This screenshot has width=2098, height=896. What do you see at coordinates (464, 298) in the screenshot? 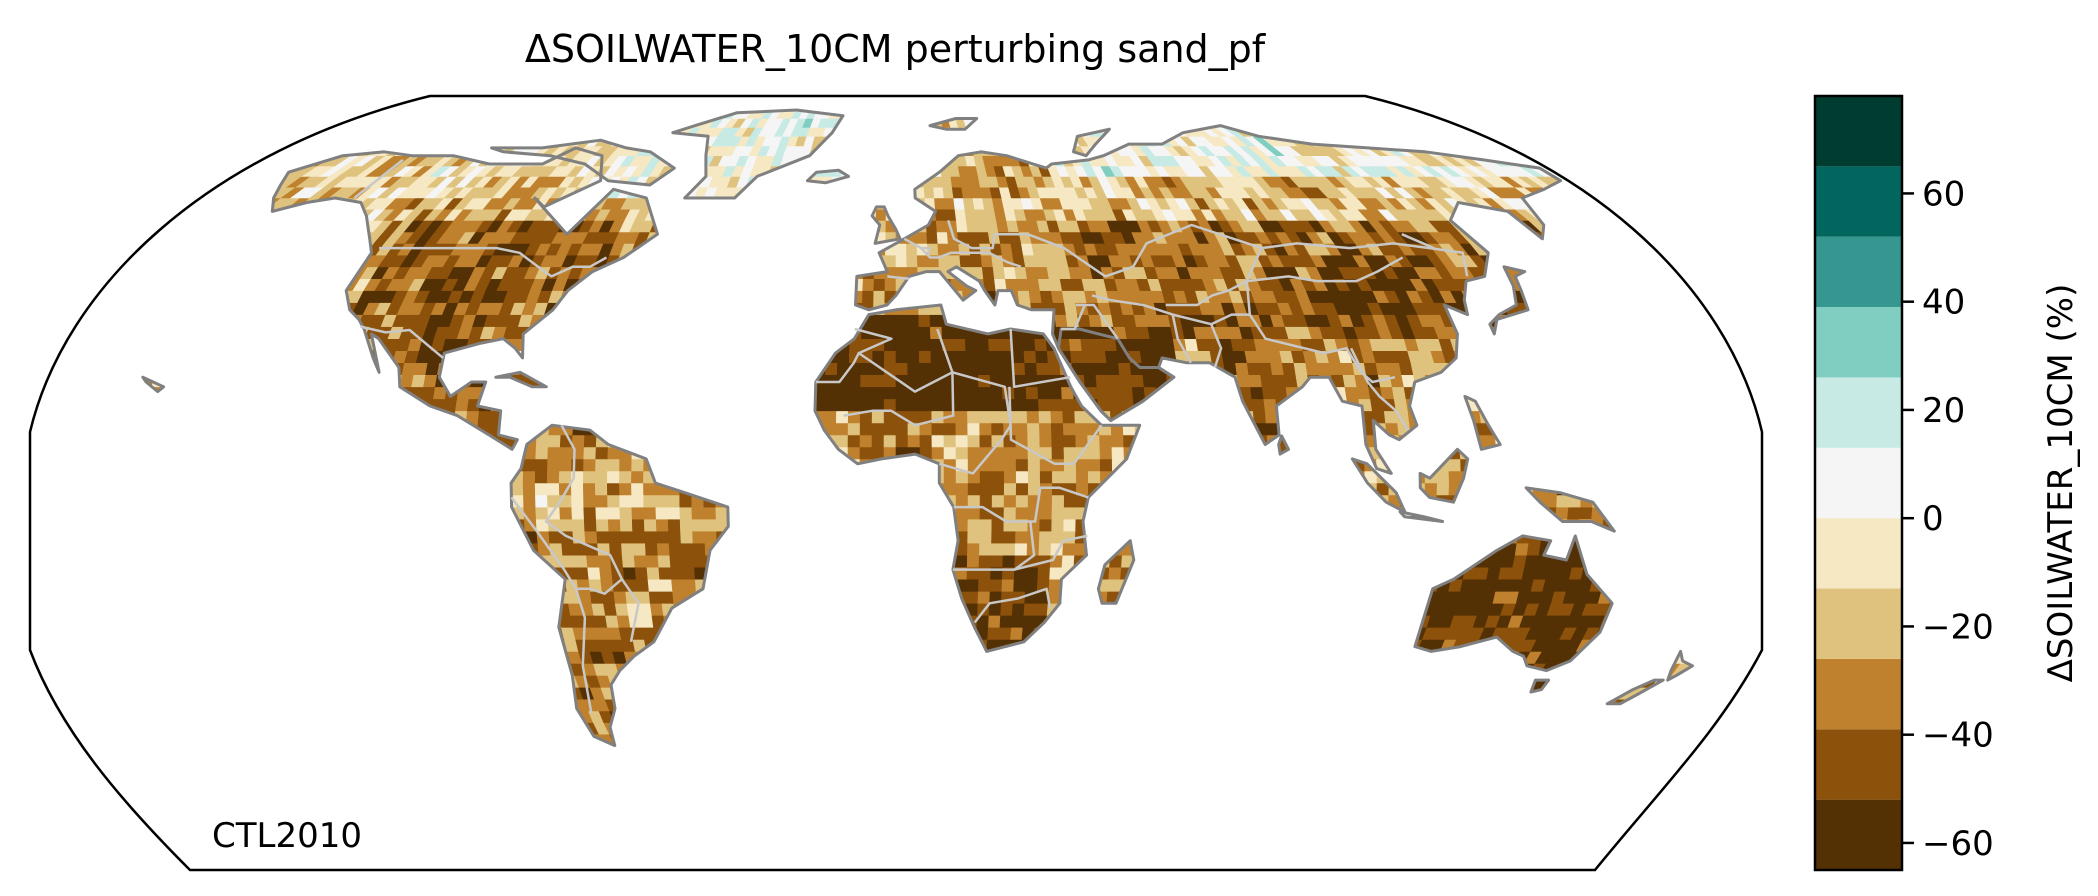
I see `coastline-north-america` at bounding box center [464, 298].